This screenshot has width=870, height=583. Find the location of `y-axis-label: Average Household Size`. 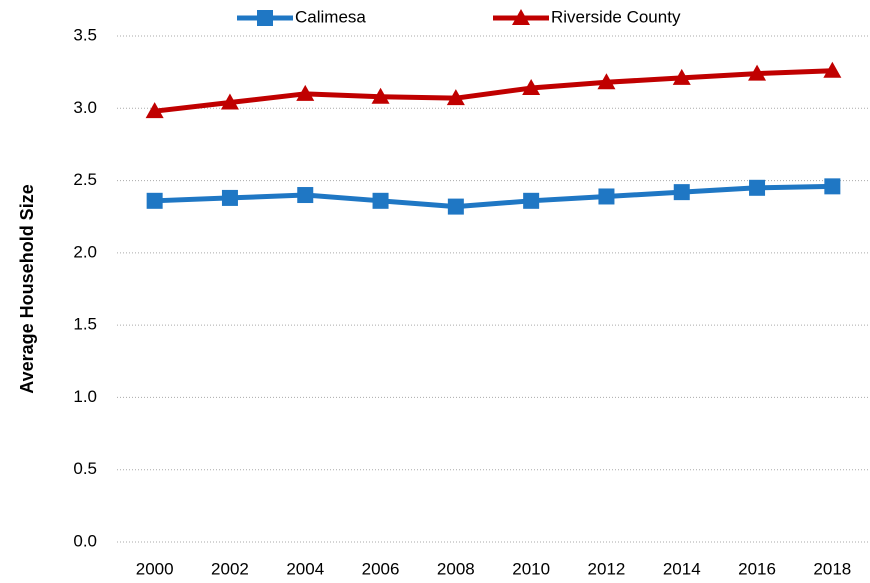

y-axis-label: Average Household Size is located at coordinates (27, 288).